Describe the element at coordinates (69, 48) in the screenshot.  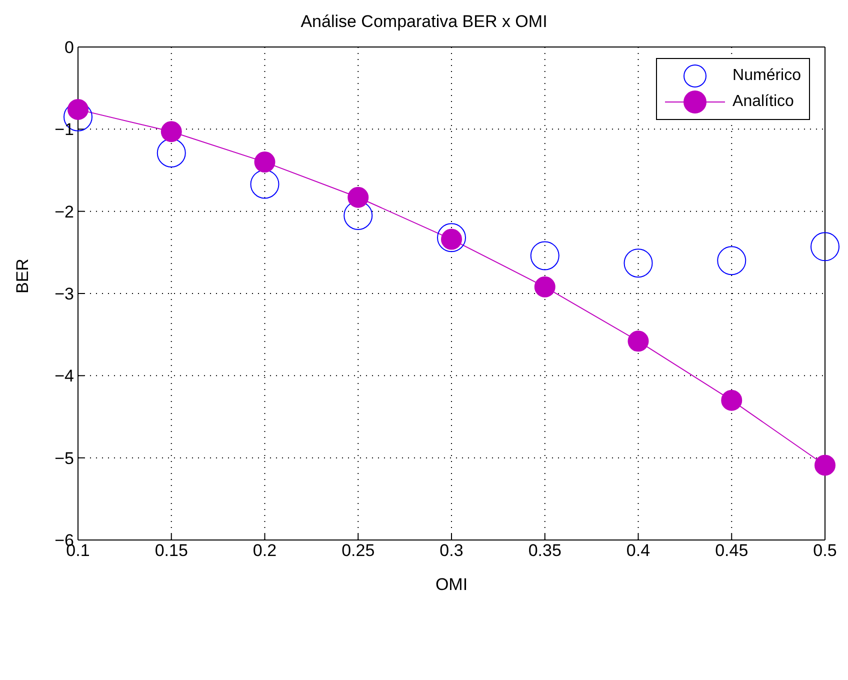
I see `y-tick-label: 0` at that location.